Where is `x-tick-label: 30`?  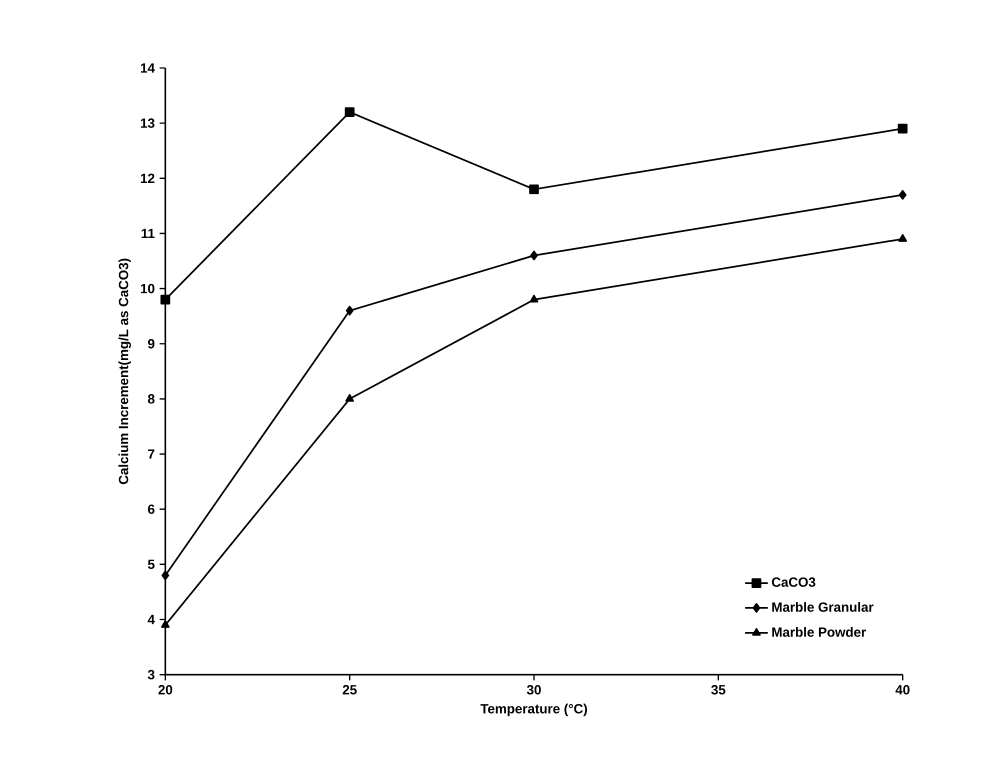 x-tick-label: 30 is located at coordinates (533, 690).